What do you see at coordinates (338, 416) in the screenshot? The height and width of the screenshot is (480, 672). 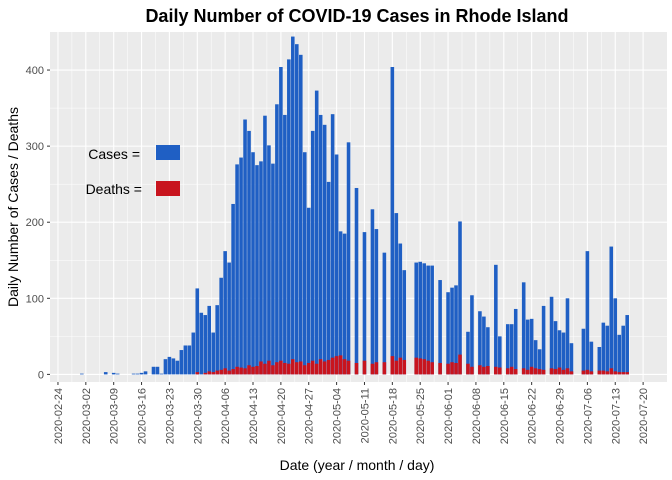 I see `x-tick-label: 2020-05-04` at bounding box center [338, 416].